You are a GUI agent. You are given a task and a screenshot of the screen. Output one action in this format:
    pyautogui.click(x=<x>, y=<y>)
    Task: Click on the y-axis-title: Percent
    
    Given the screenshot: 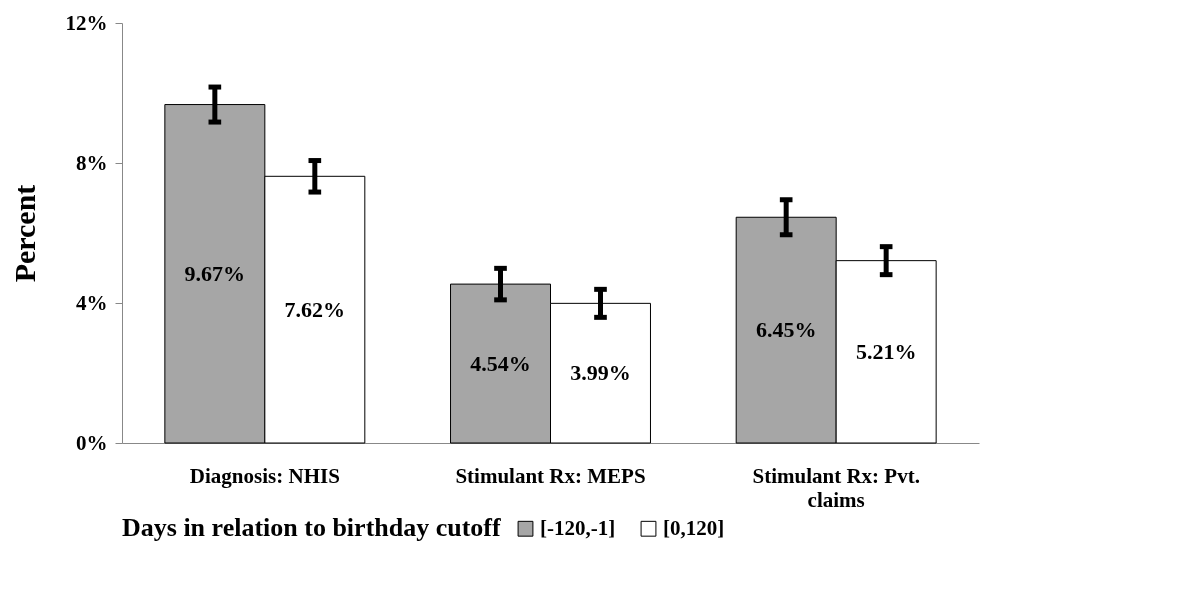 What is the action you would take?
    pyautogui.click(x=24, y=233)
    